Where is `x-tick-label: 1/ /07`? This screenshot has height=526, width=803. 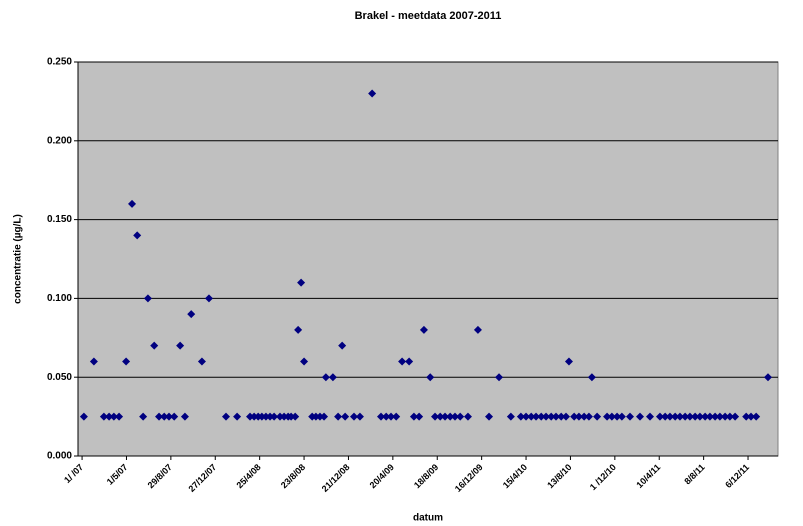 x-tick-label: 1/ /07 is located at coordinates (73, 473).